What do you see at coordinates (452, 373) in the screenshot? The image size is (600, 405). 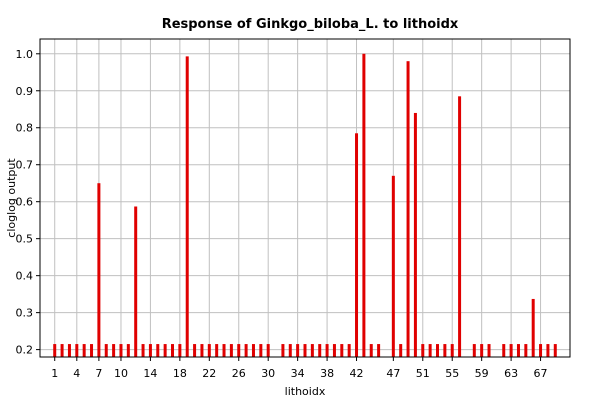 I see `x-tick-label: 55` at bounding box center [452, 373].